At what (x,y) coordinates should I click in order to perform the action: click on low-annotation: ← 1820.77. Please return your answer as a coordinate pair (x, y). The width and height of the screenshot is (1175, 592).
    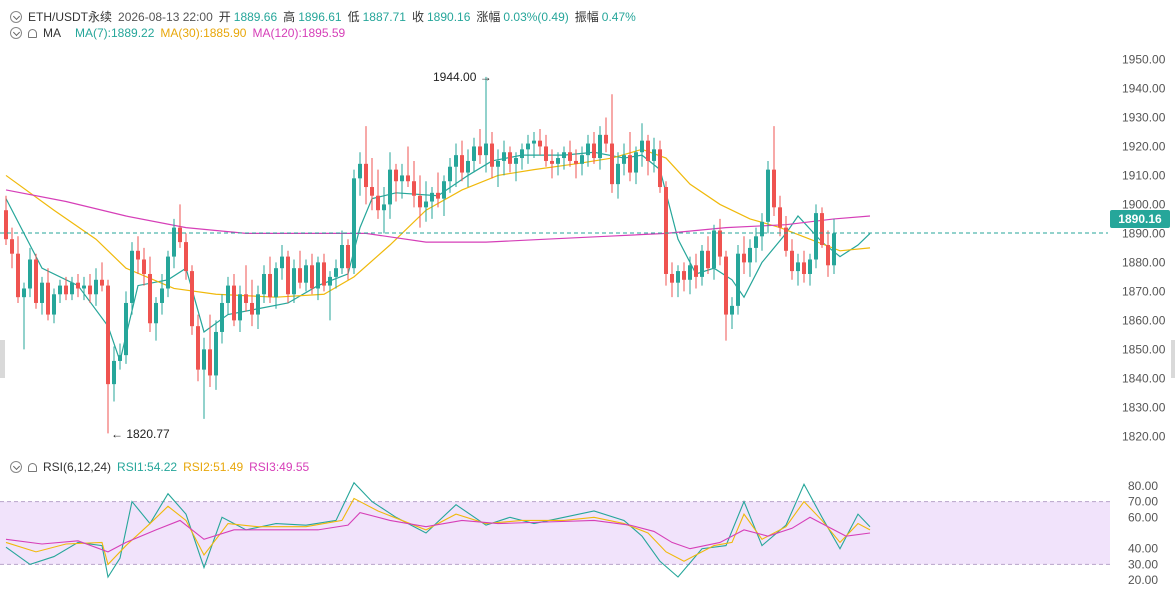
    Looking at the image, I should click on (140, 434).